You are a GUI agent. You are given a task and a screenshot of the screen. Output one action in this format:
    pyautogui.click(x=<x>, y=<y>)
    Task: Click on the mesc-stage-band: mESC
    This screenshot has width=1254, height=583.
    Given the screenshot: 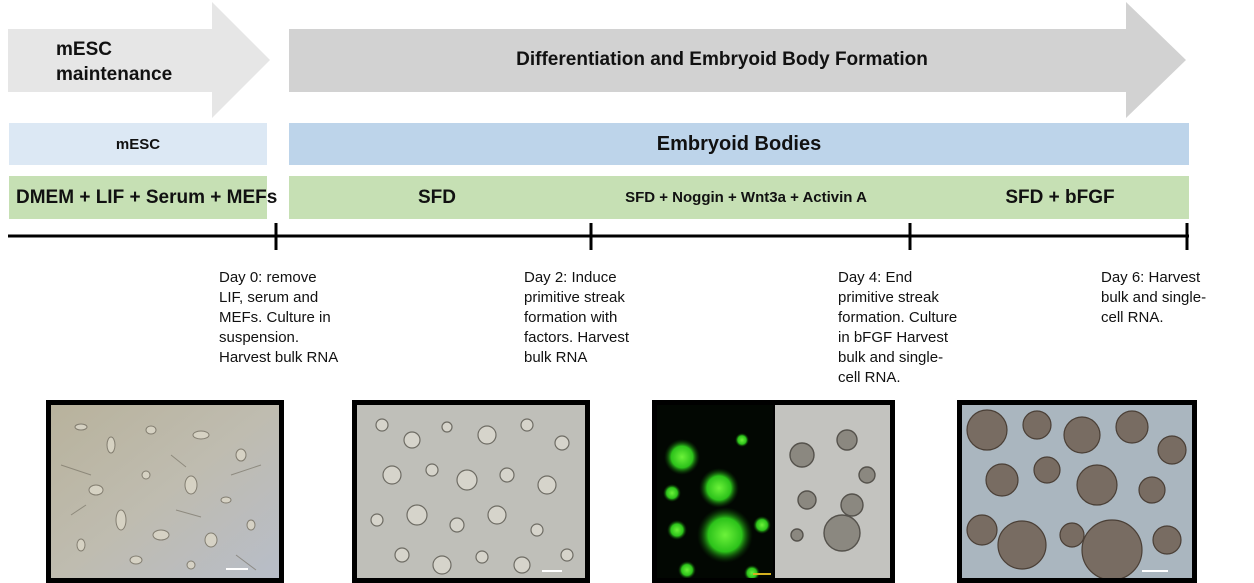 What is the action you would take?
    pyautogui.click(x=138, y=144)
    